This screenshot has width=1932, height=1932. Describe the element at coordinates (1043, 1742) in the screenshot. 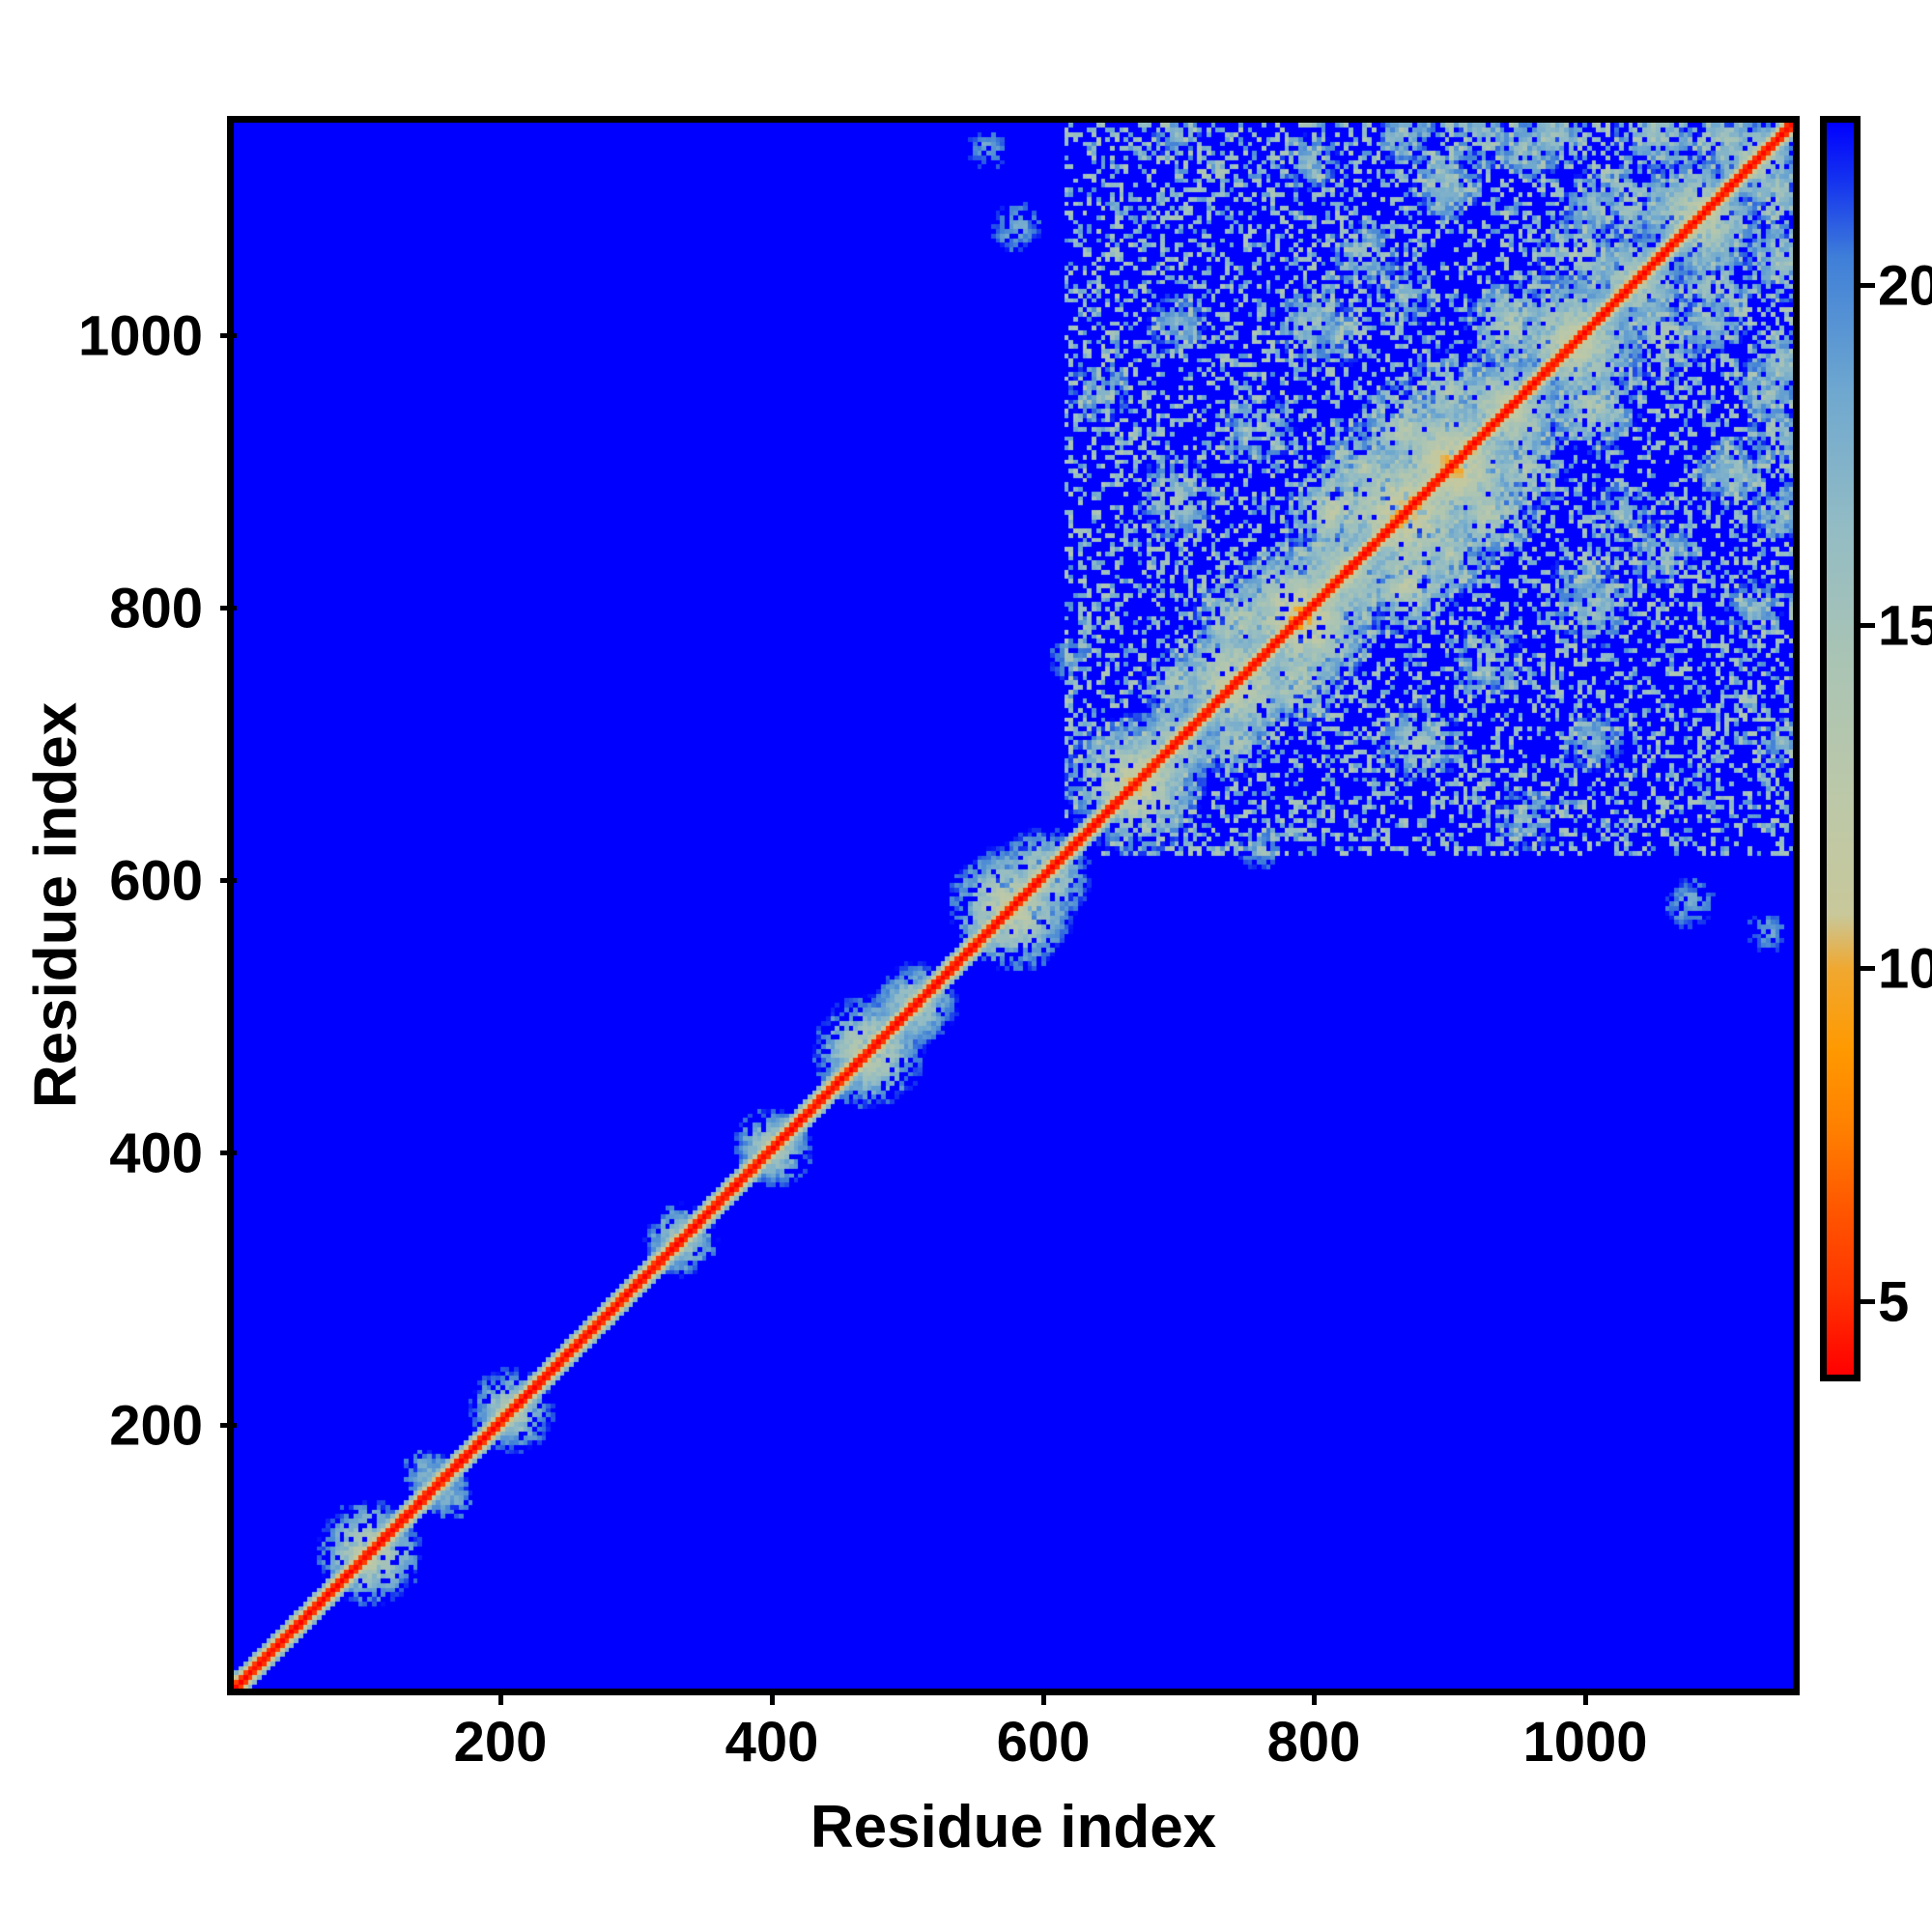

I see `x-ticklabel-600: 600` at that location.